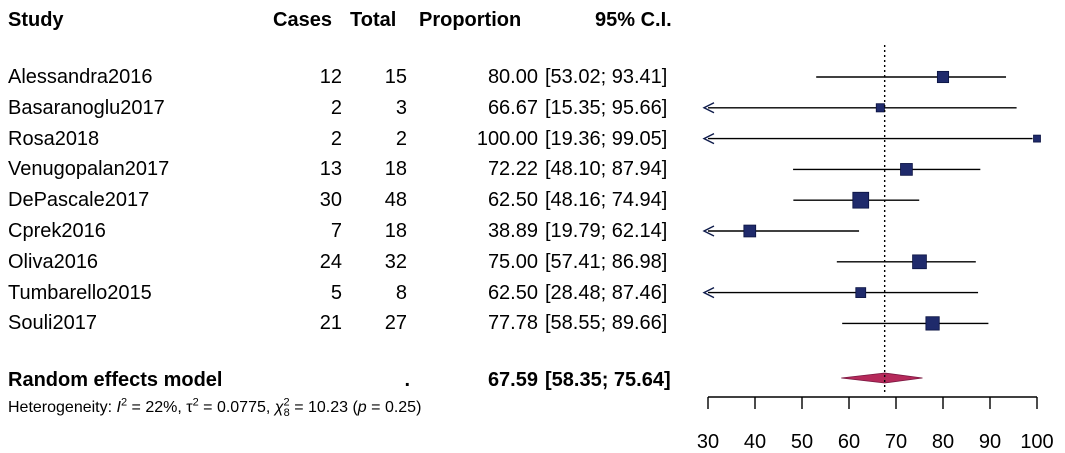 This screenshot has width=1065, height=453. What do you see at coordinates (990, 442) in the screenshot?
I see `x-tick-label: 90` at bounding box center [990, 442].